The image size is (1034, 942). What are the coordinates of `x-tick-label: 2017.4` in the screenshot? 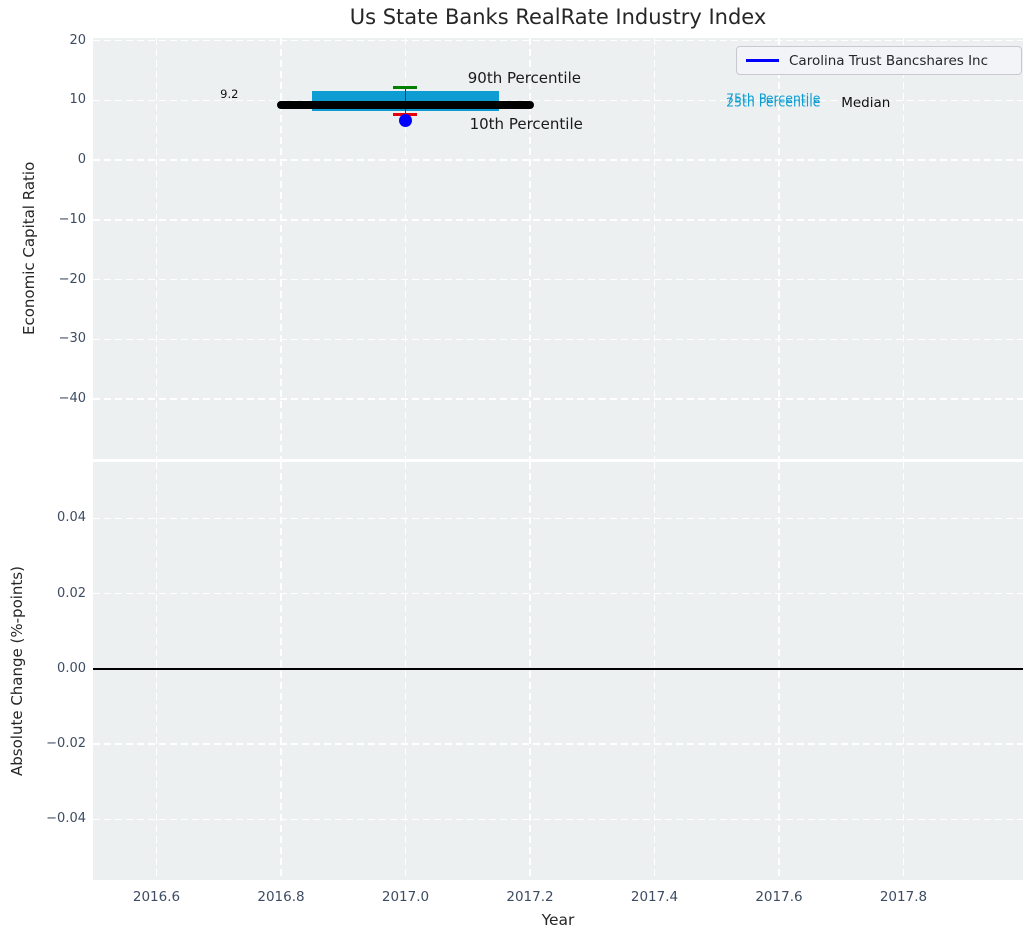 It's located at (654, 897).